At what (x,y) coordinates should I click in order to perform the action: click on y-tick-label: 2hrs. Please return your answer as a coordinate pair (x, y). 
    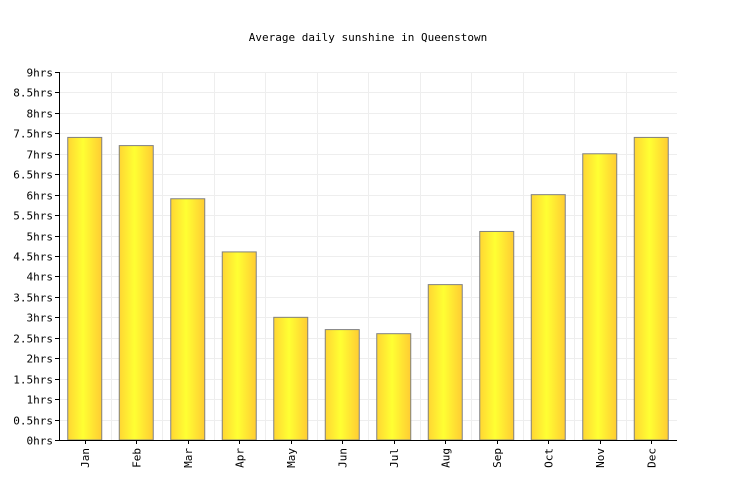
    Looking at the image, I should click on (40, 359).